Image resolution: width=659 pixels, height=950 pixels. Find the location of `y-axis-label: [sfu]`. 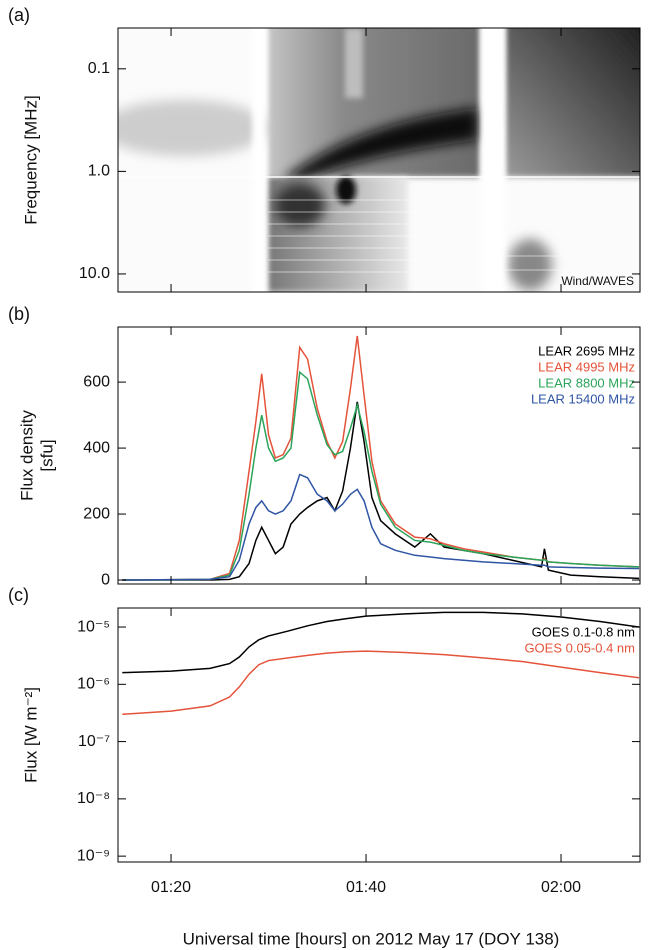

y-axis-label: [sfu] is located at coordinates (46, 455).